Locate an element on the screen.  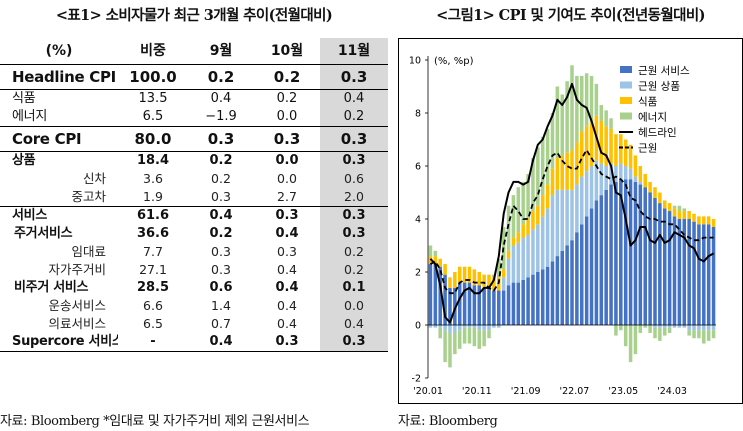
table-row: 중고차 1.9 0.3 2.7 2.0 is located at coordinates (194, 197).